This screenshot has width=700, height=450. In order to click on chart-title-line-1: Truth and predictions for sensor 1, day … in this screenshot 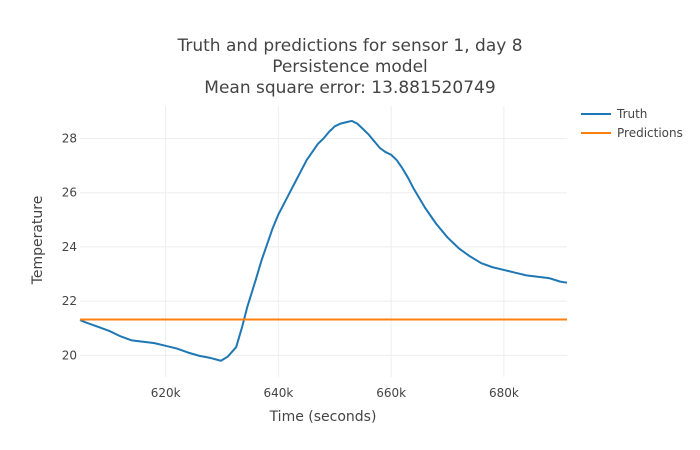, I will do `click(349, 46)`.